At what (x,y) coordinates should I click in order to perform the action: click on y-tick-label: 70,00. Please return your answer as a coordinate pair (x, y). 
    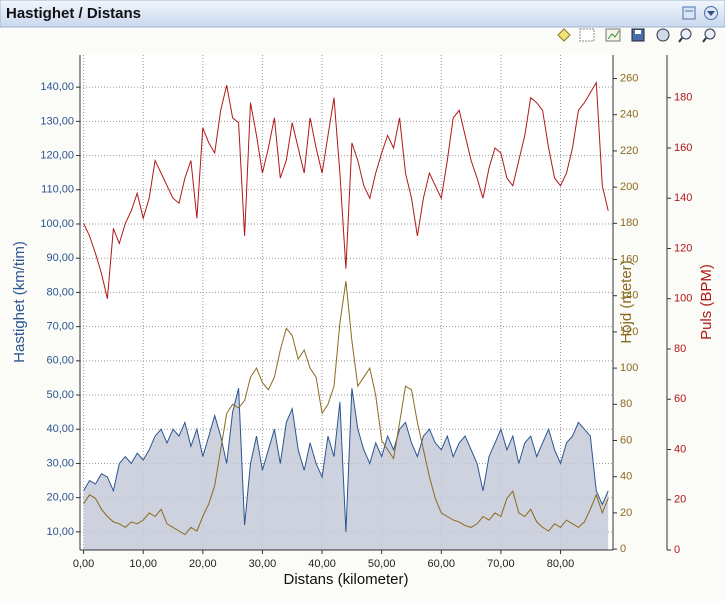
    Looking at the image, I should click on (60, 327).